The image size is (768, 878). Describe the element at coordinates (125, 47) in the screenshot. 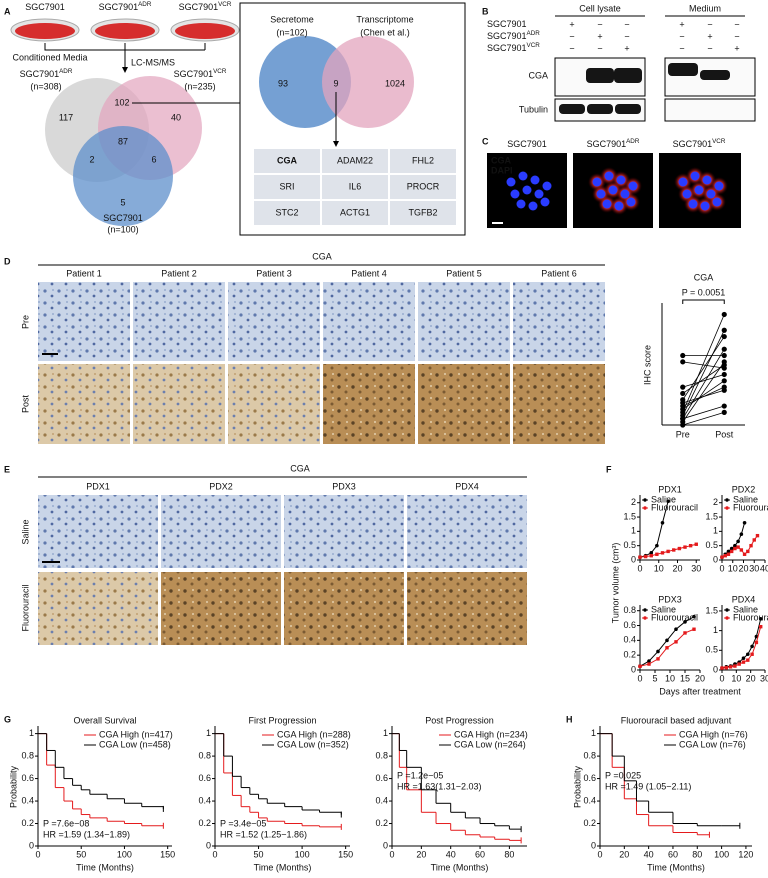

I see `flow-line` at that location.